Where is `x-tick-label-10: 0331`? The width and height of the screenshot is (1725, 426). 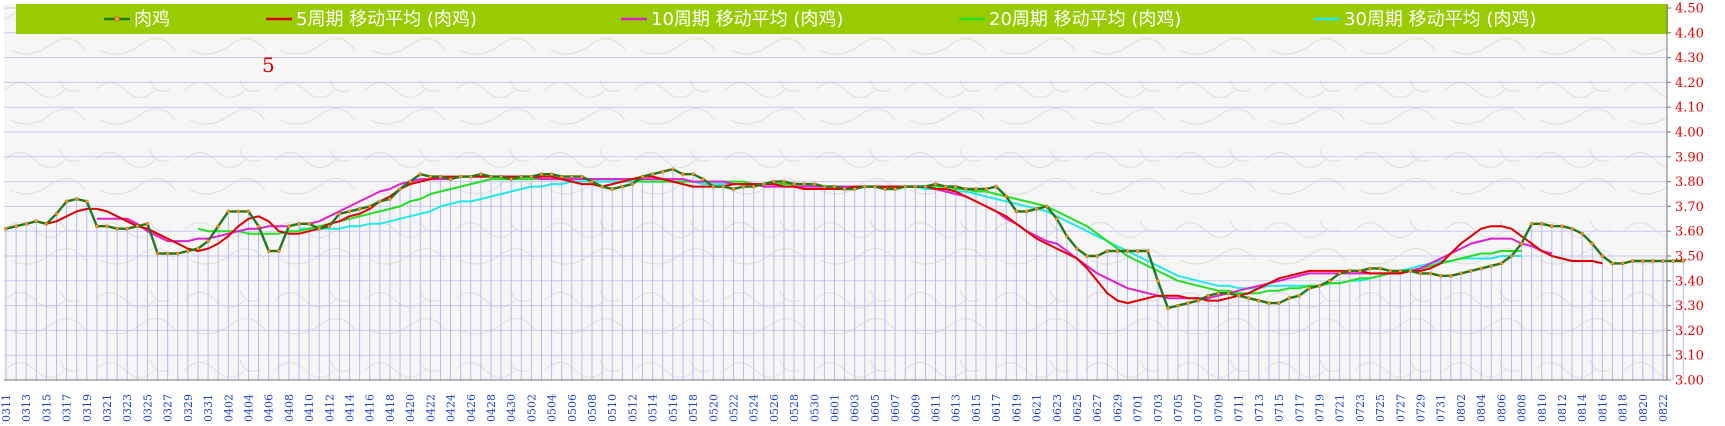
x-tick-label-10: 0331 is located at coordinates (208, 408).